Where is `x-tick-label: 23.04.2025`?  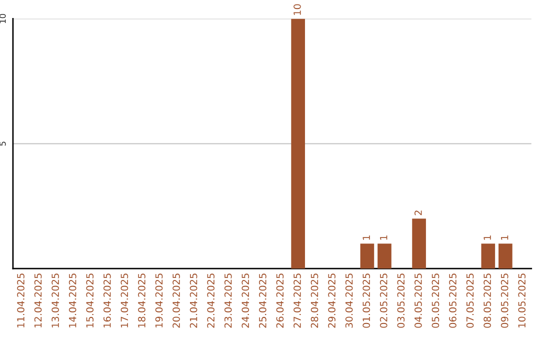 x-tick-label: 23.04.2025 is located at coordinates (228, 301).